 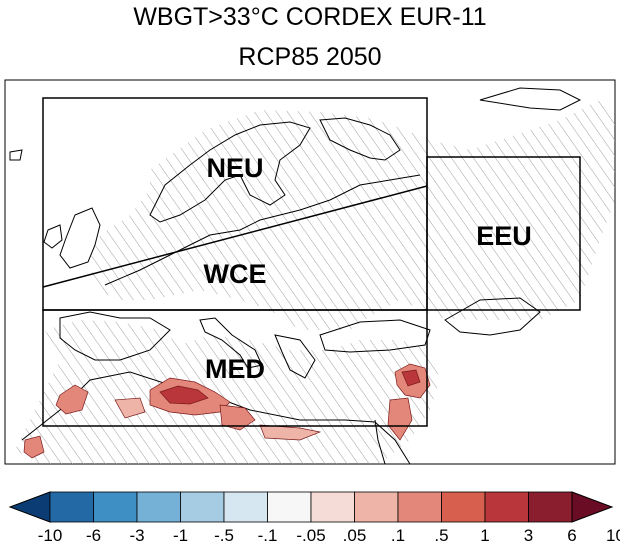 I want to click on map-title-line1: WBGT>33°C CORDEX EUR-11, so click(x=310, y=17).